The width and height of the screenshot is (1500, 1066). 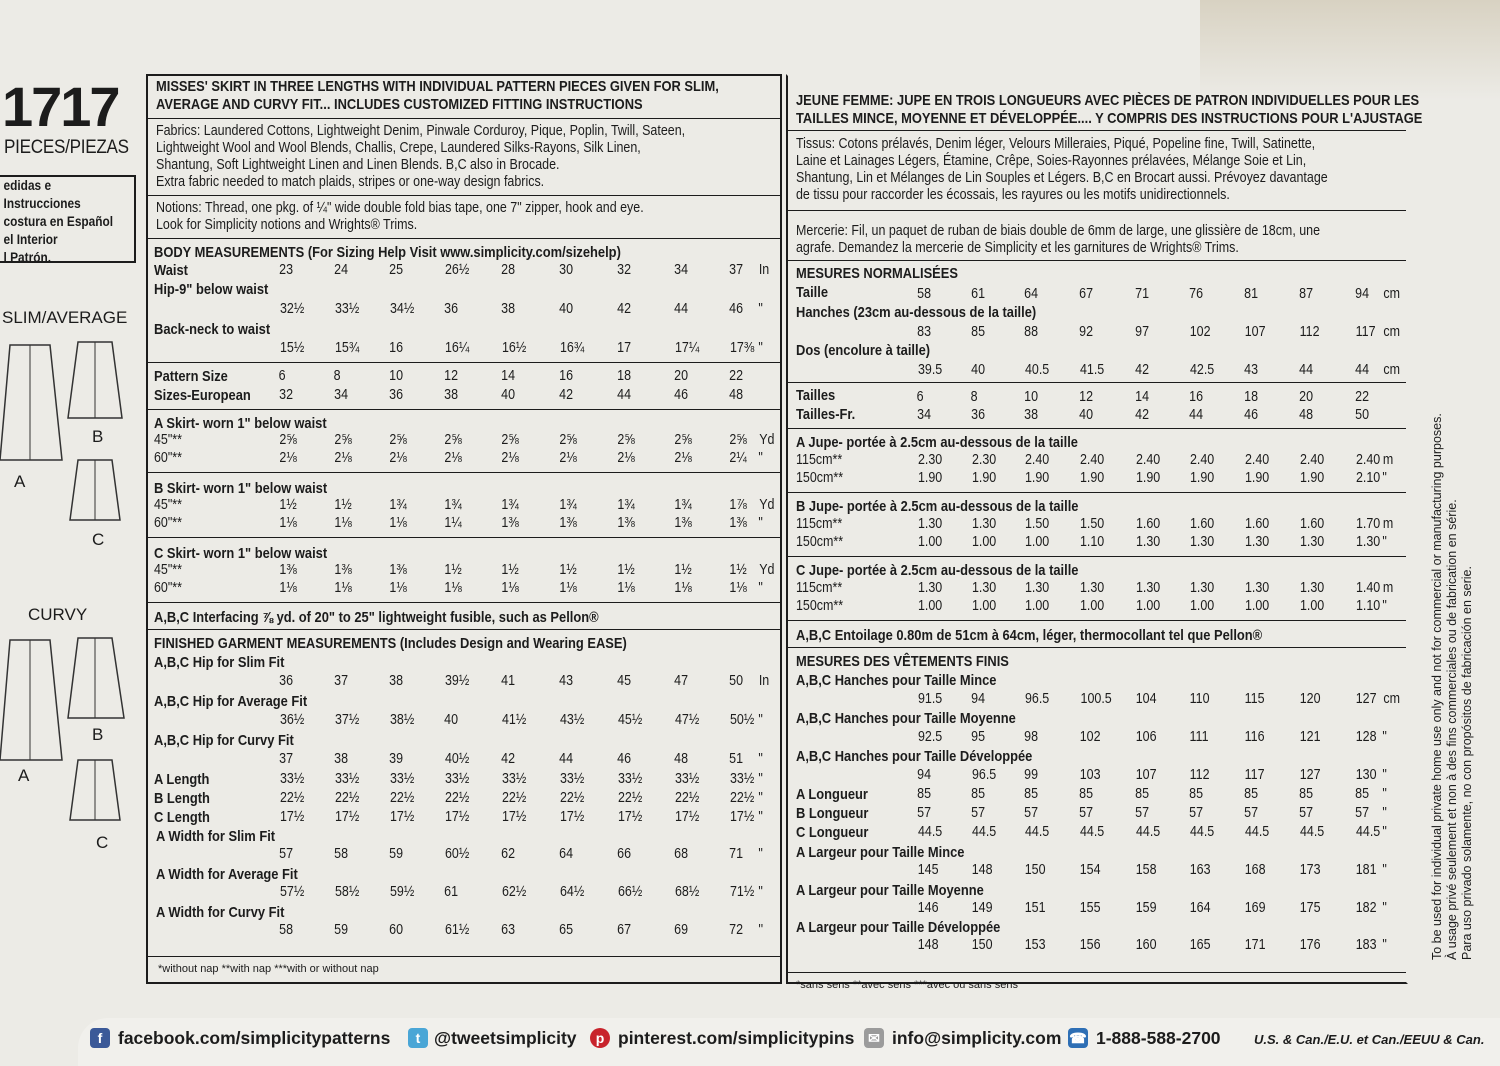 What do you see at coordinates (457, 854) in the screenshot?
I see `table-cell: 60½` at bounding box center [457, 854].